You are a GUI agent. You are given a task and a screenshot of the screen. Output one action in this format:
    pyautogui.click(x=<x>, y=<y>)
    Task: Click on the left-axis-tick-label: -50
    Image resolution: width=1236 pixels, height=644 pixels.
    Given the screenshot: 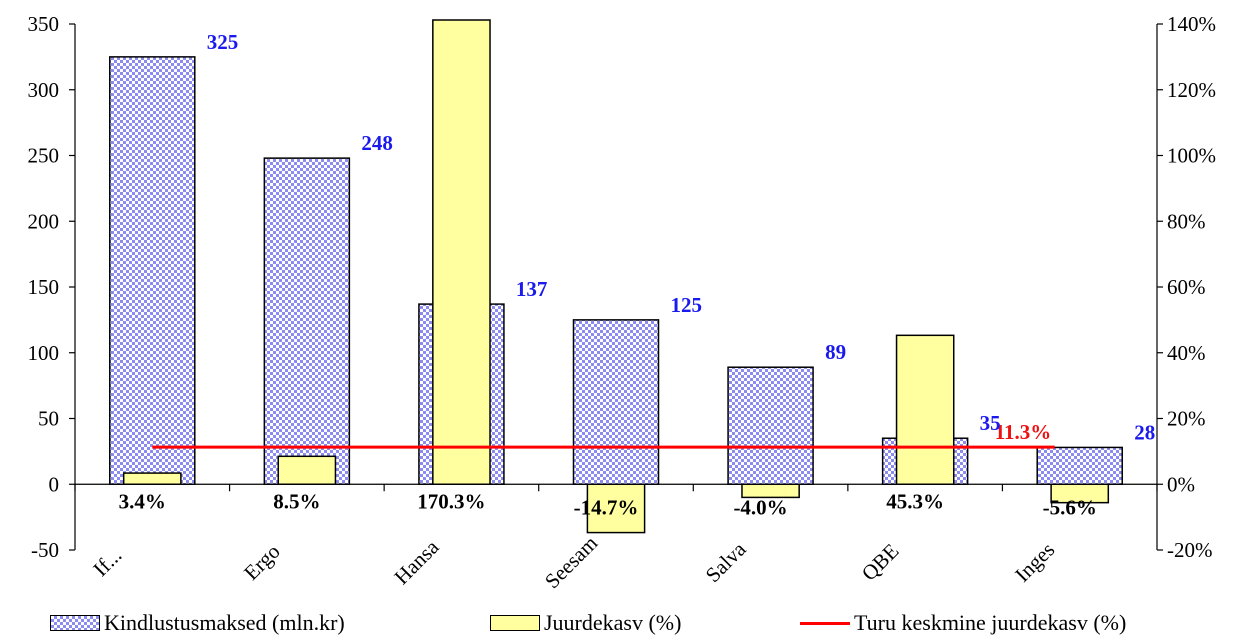 What is the action you would take?
    pyautogui.click(x=45, y=550)
    